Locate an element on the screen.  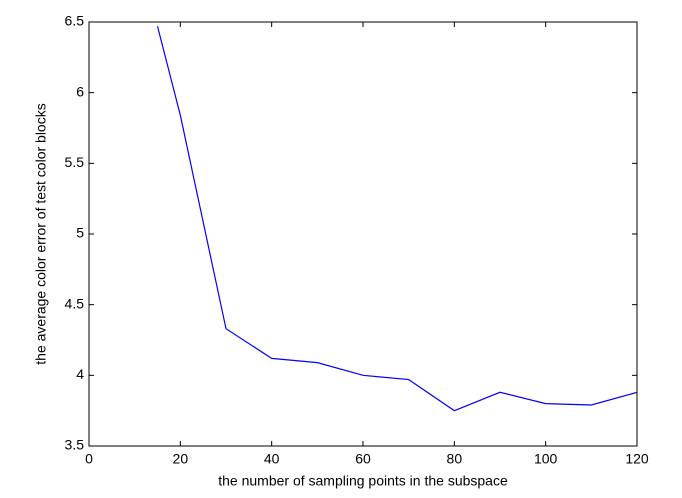
y-tick-label: 6.5 is located at coordinates (75, 21).